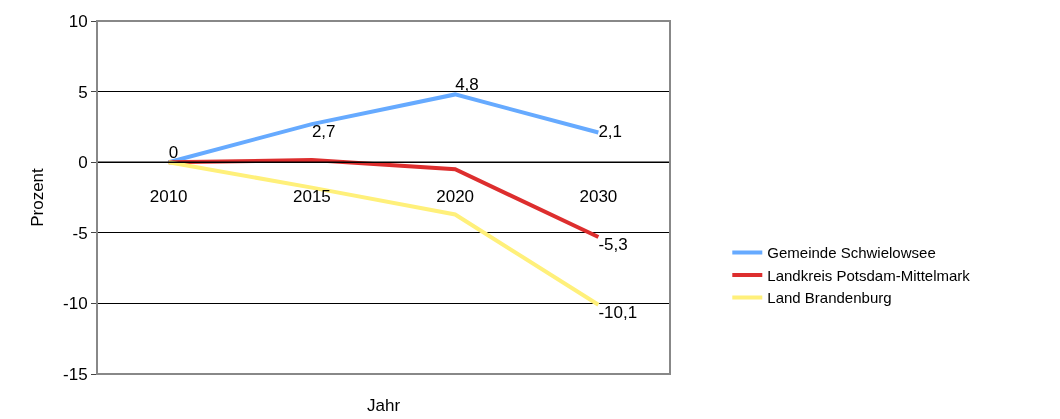 The height and width of the screenshot is (419, 1060). What do you see at coordinates (323, 131) in the screenshot?
I see `data-label: 2,7` at bounding box center [323, 131].